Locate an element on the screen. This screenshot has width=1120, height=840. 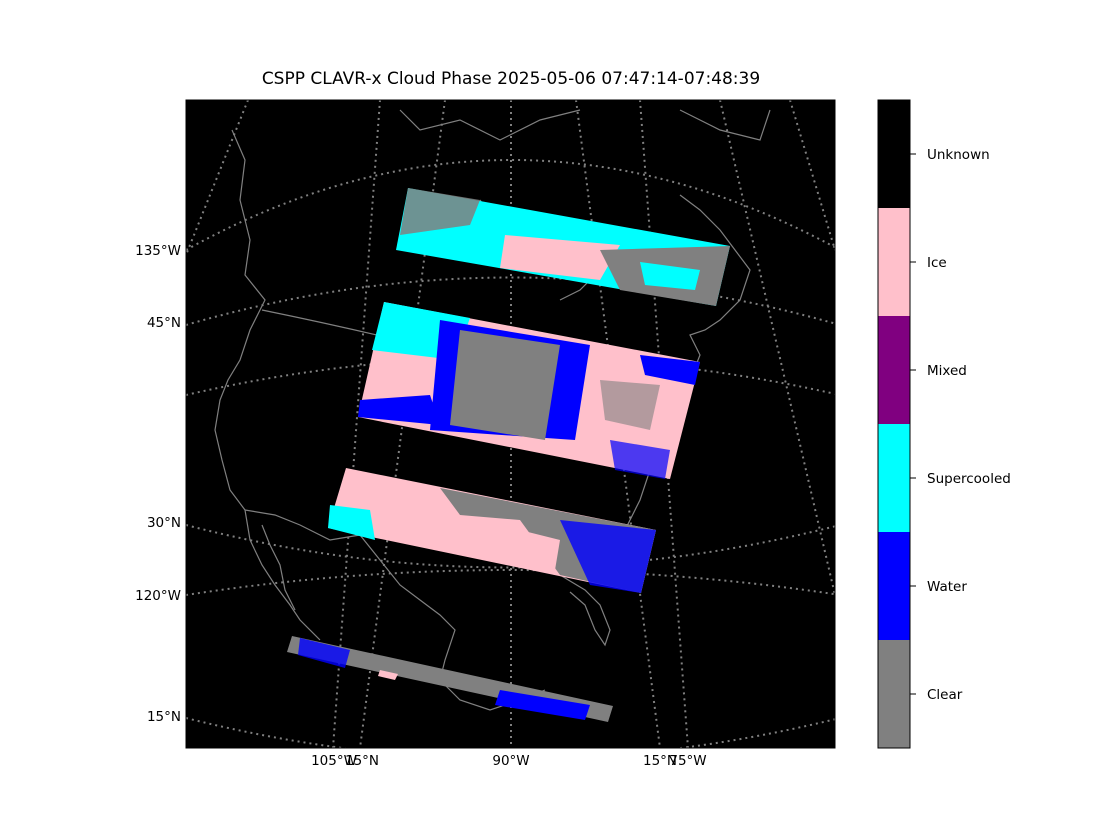
colorbar-label-mixed: Mixed is located at coordinates (947, 371).